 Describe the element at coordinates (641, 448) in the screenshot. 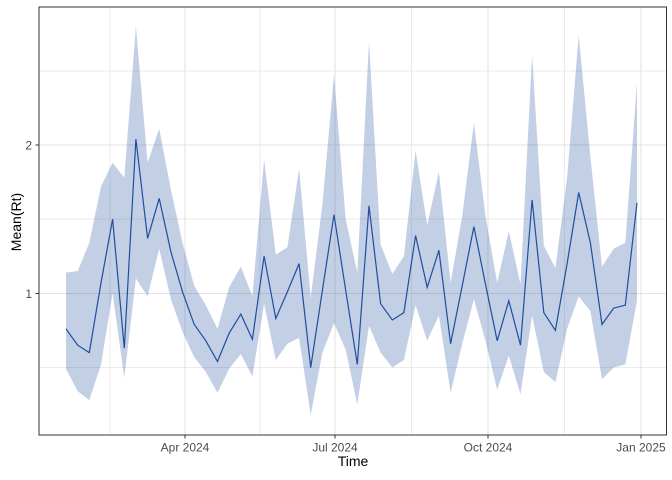

I see `x-tick-label: Jan 2025` at that location.